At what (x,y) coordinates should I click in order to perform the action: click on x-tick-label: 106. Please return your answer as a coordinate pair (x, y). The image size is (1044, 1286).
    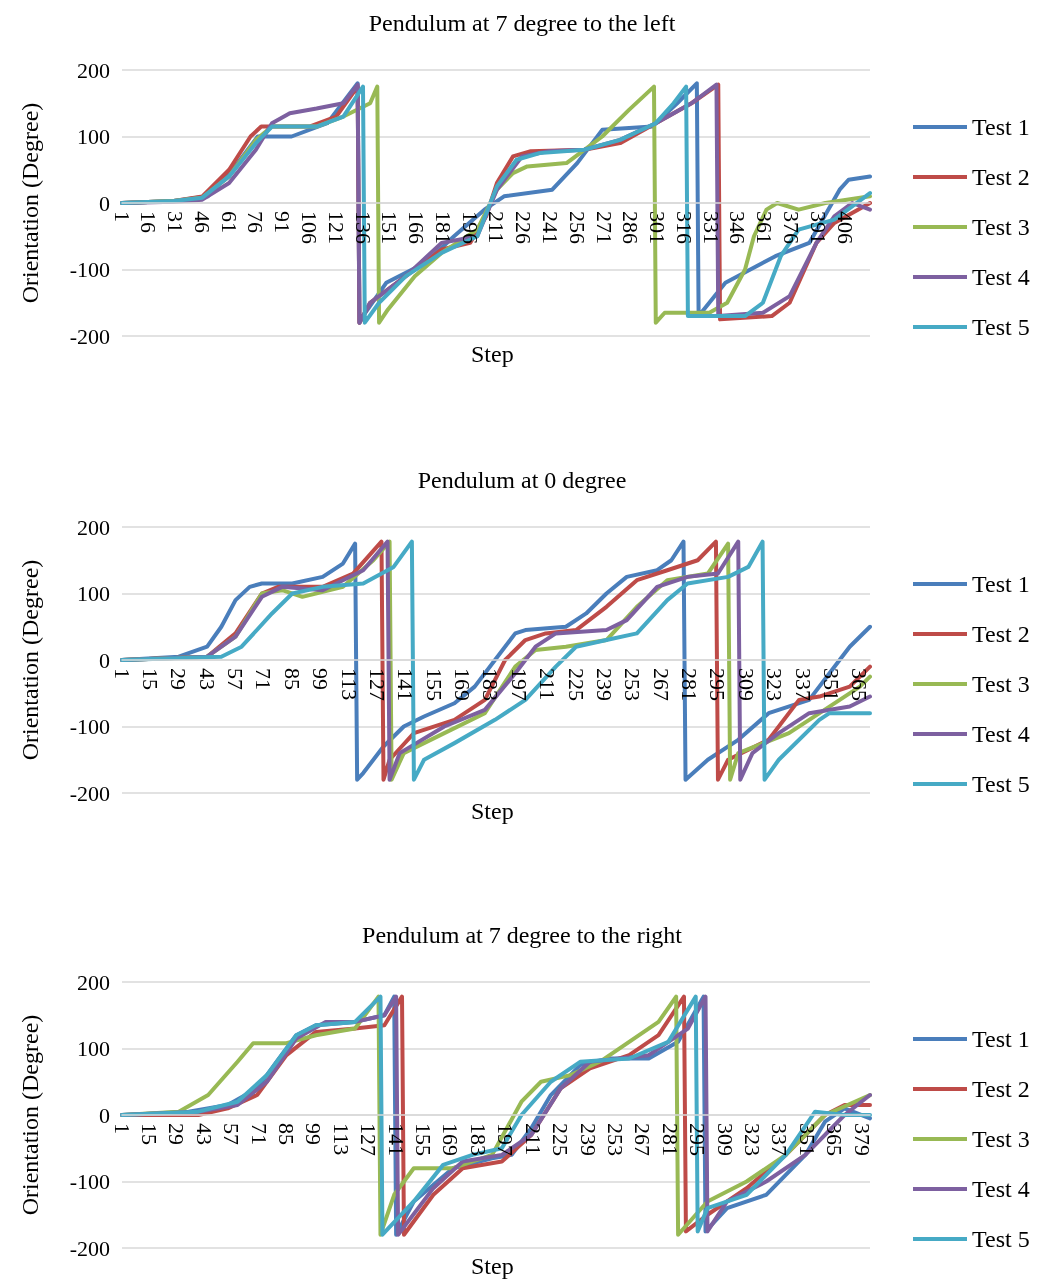
    Looking at the image, I should click on (309, 227).